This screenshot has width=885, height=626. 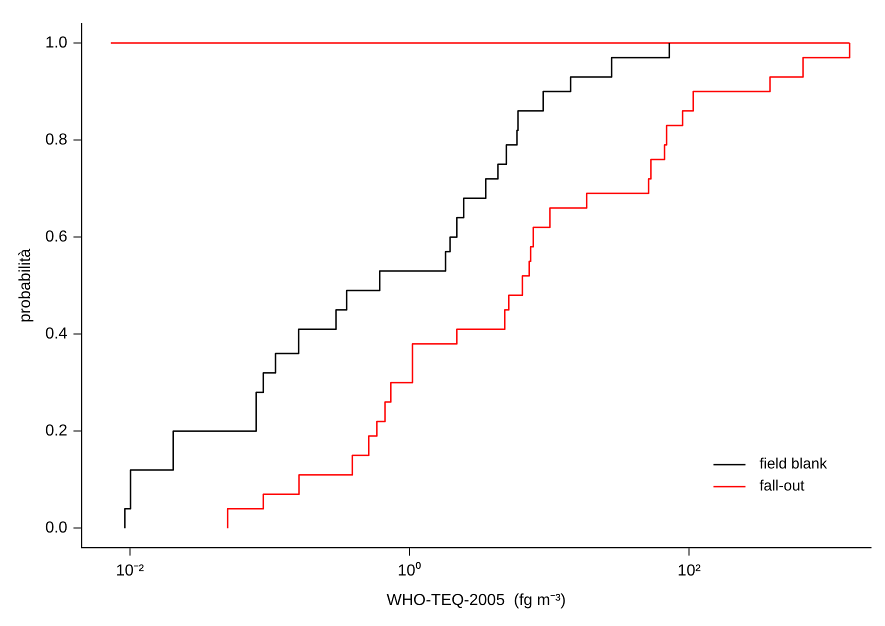 What do you see at coordinates (130, 571) in the screenshot?
I see `x-tick-label: 10⁻²` at bounding box center [130, 571].